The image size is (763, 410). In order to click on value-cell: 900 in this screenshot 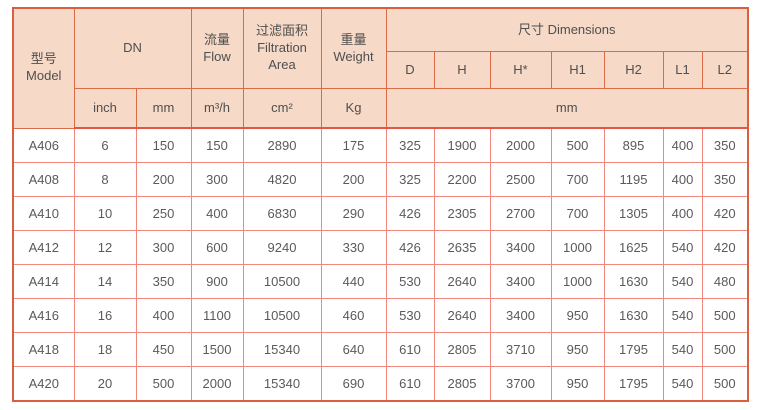, I will do `click(217, 281)`.